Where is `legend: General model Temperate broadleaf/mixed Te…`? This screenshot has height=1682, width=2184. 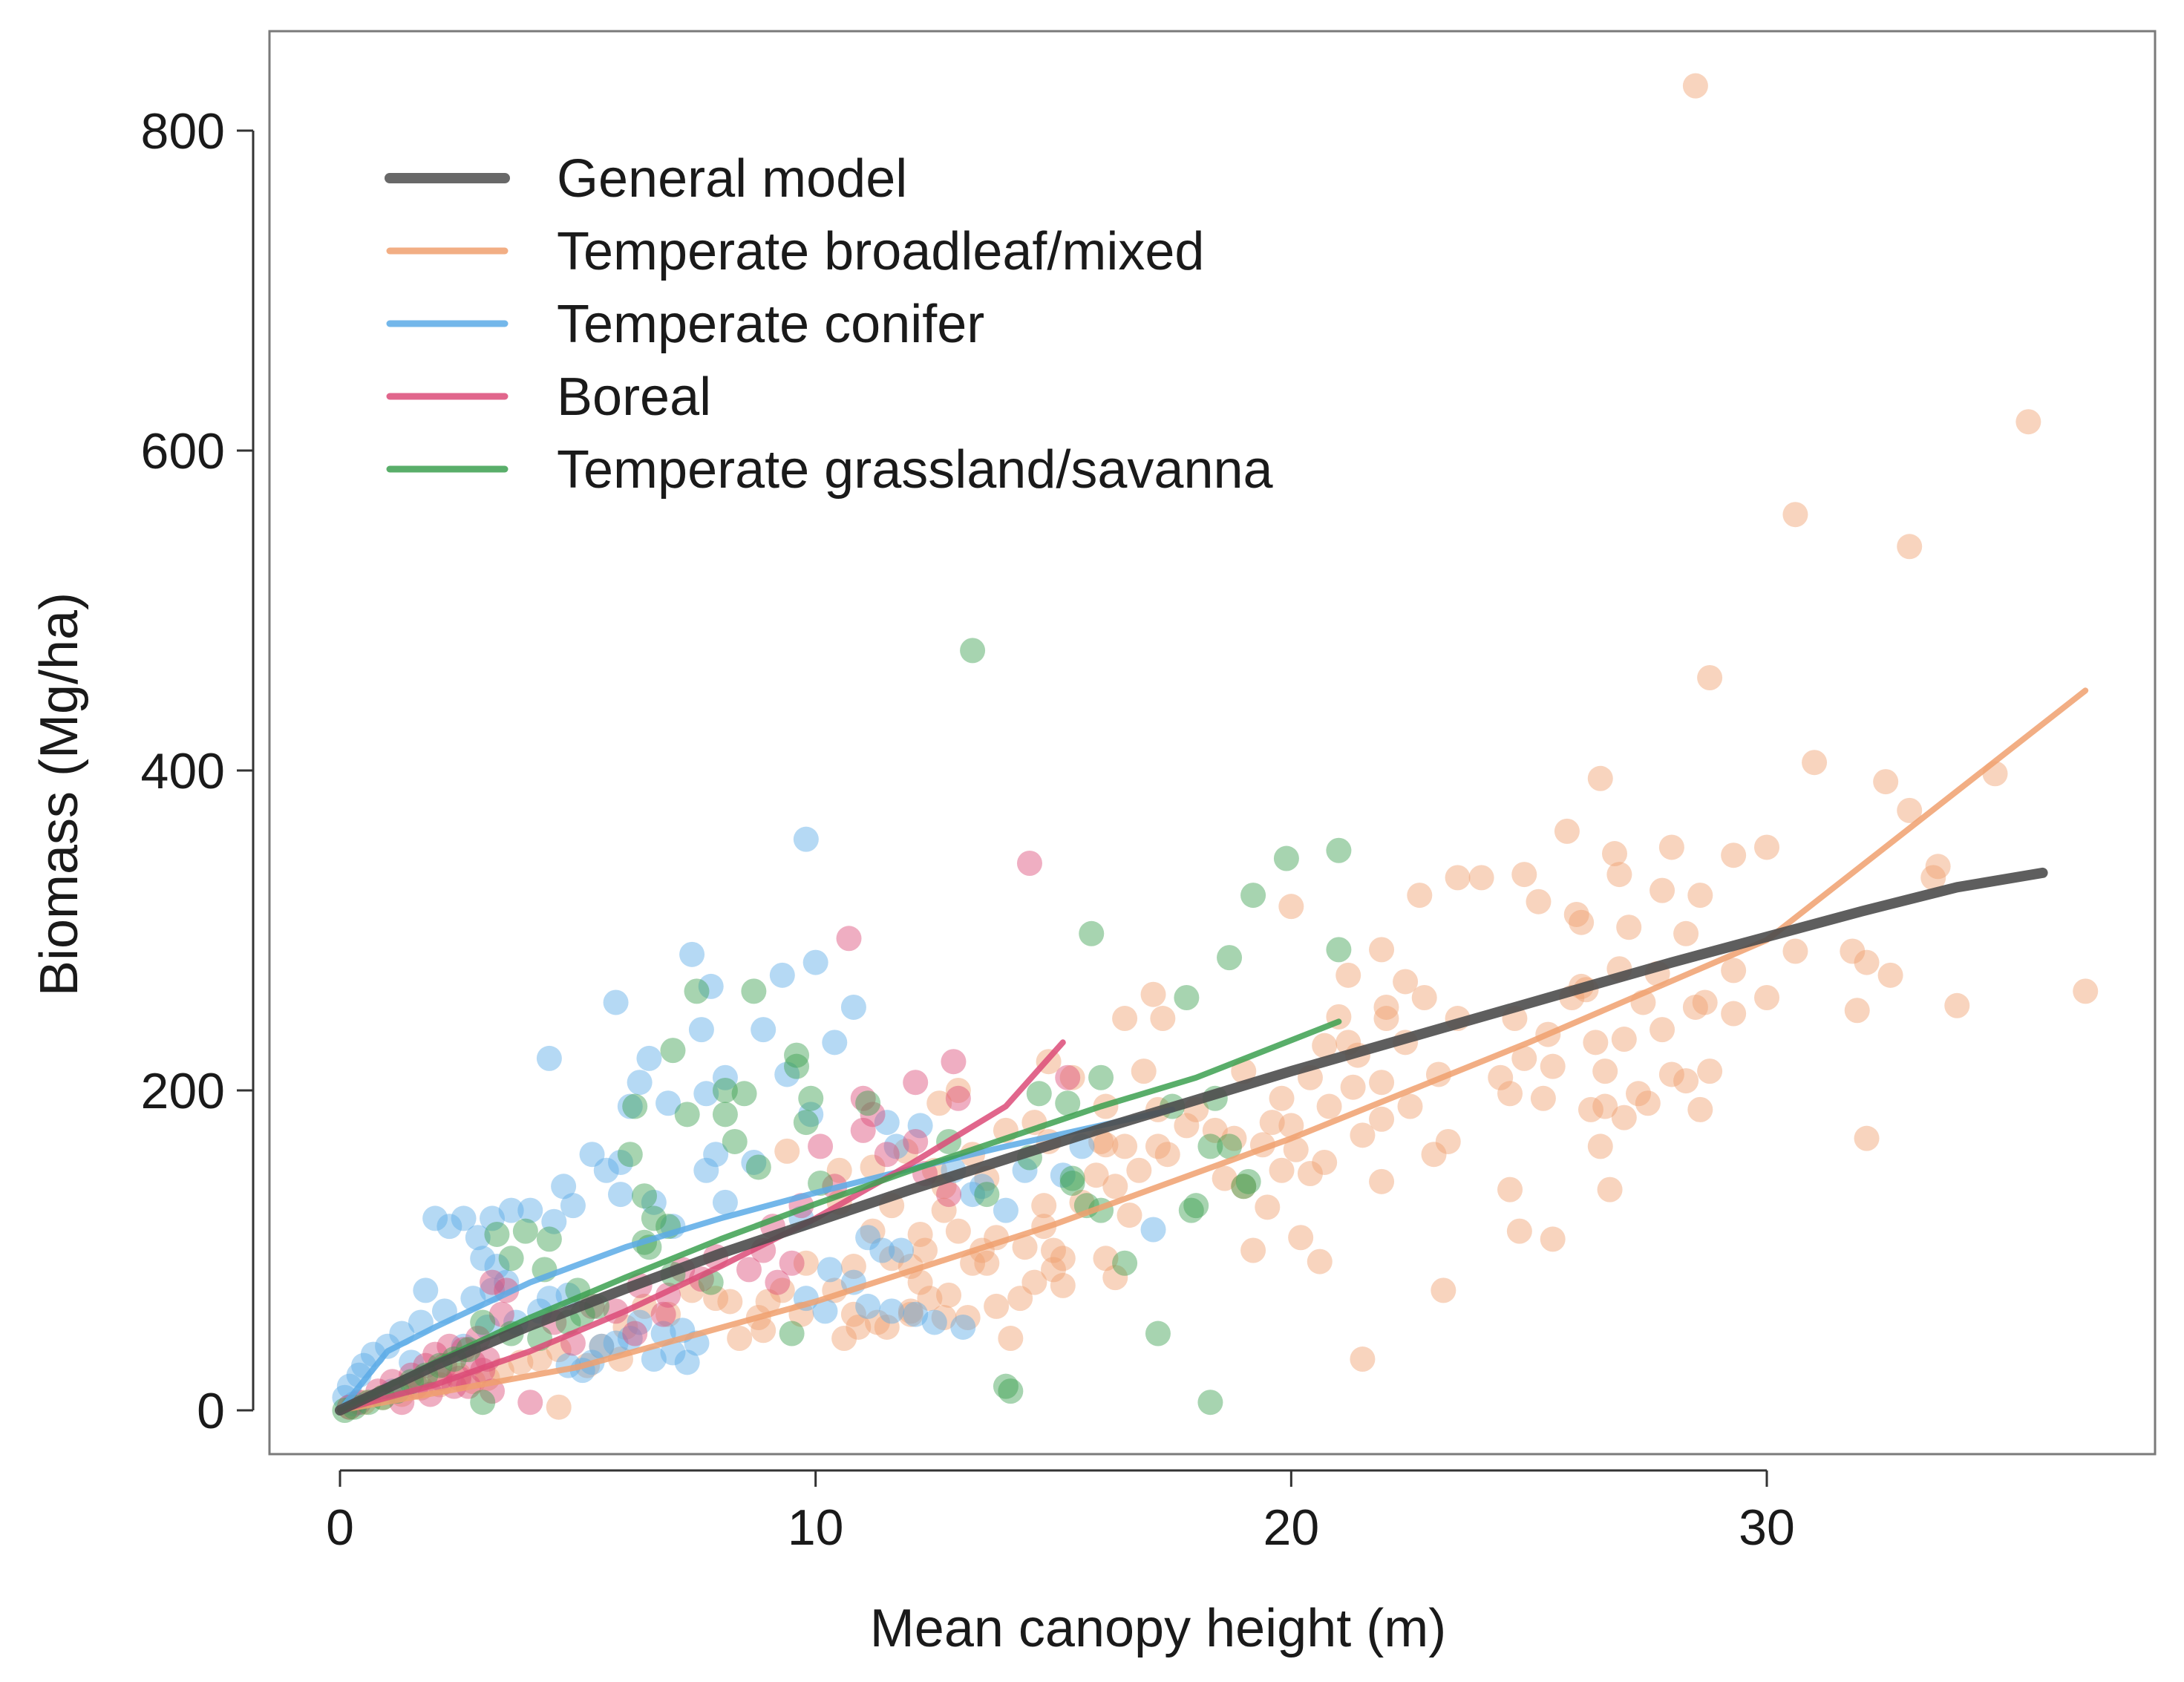
legend: General model Temperate broadleaf/mixed Te… is located at coordinates (830, 324).